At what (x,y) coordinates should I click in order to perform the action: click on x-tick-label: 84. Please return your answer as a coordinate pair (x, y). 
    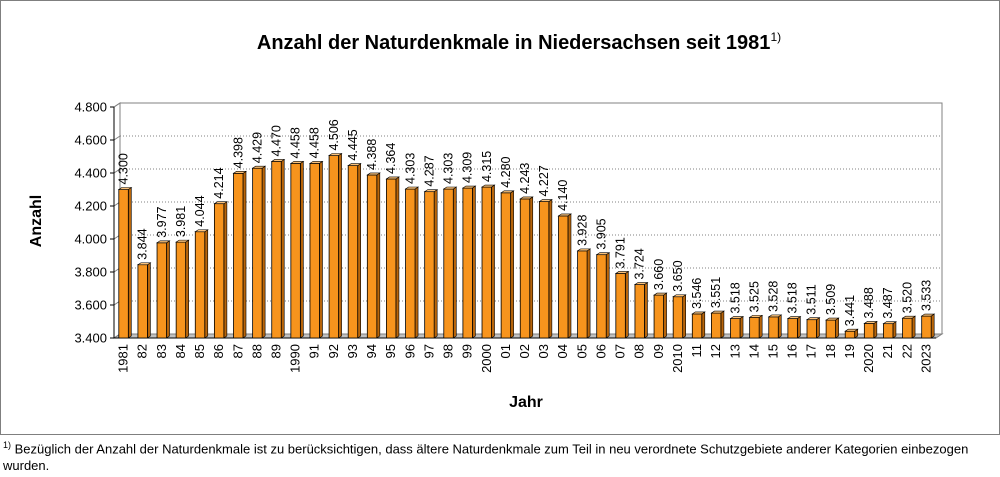
    Looking at the image, I should click on (180, 351).